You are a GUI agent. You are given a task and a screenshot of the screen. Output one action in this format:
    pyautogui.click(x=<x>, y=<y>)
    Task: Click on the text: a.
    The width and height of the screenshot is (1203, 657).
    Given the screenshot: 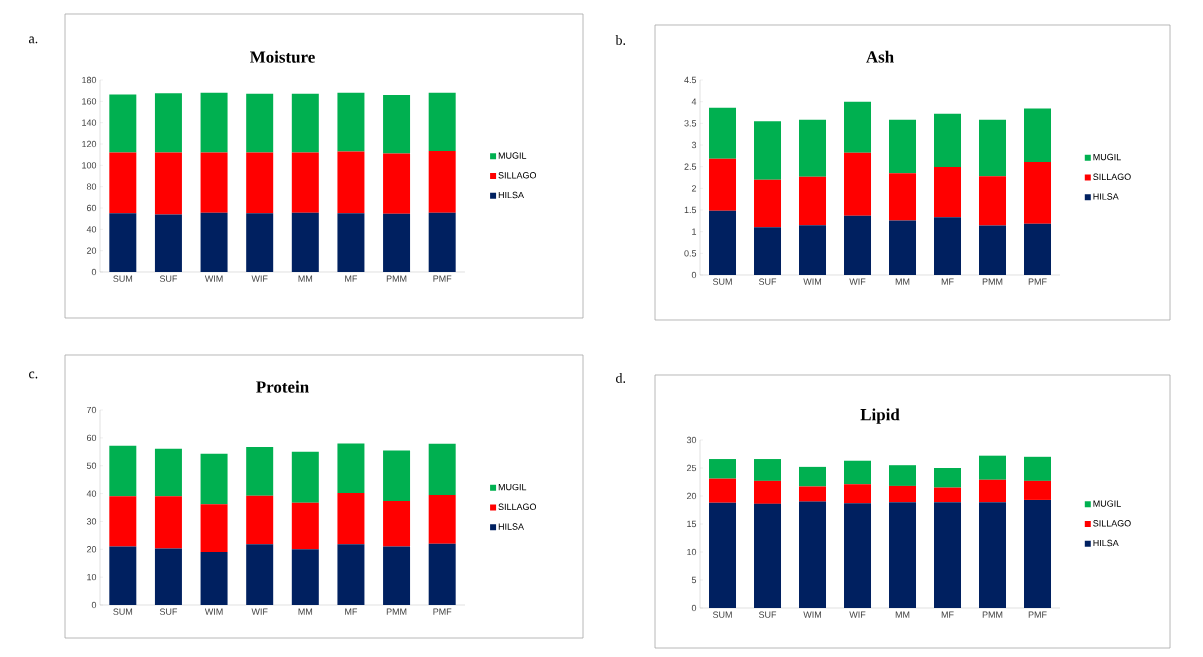 What is the action you would take?
    pyautogui.click(x=33, y=40)
    